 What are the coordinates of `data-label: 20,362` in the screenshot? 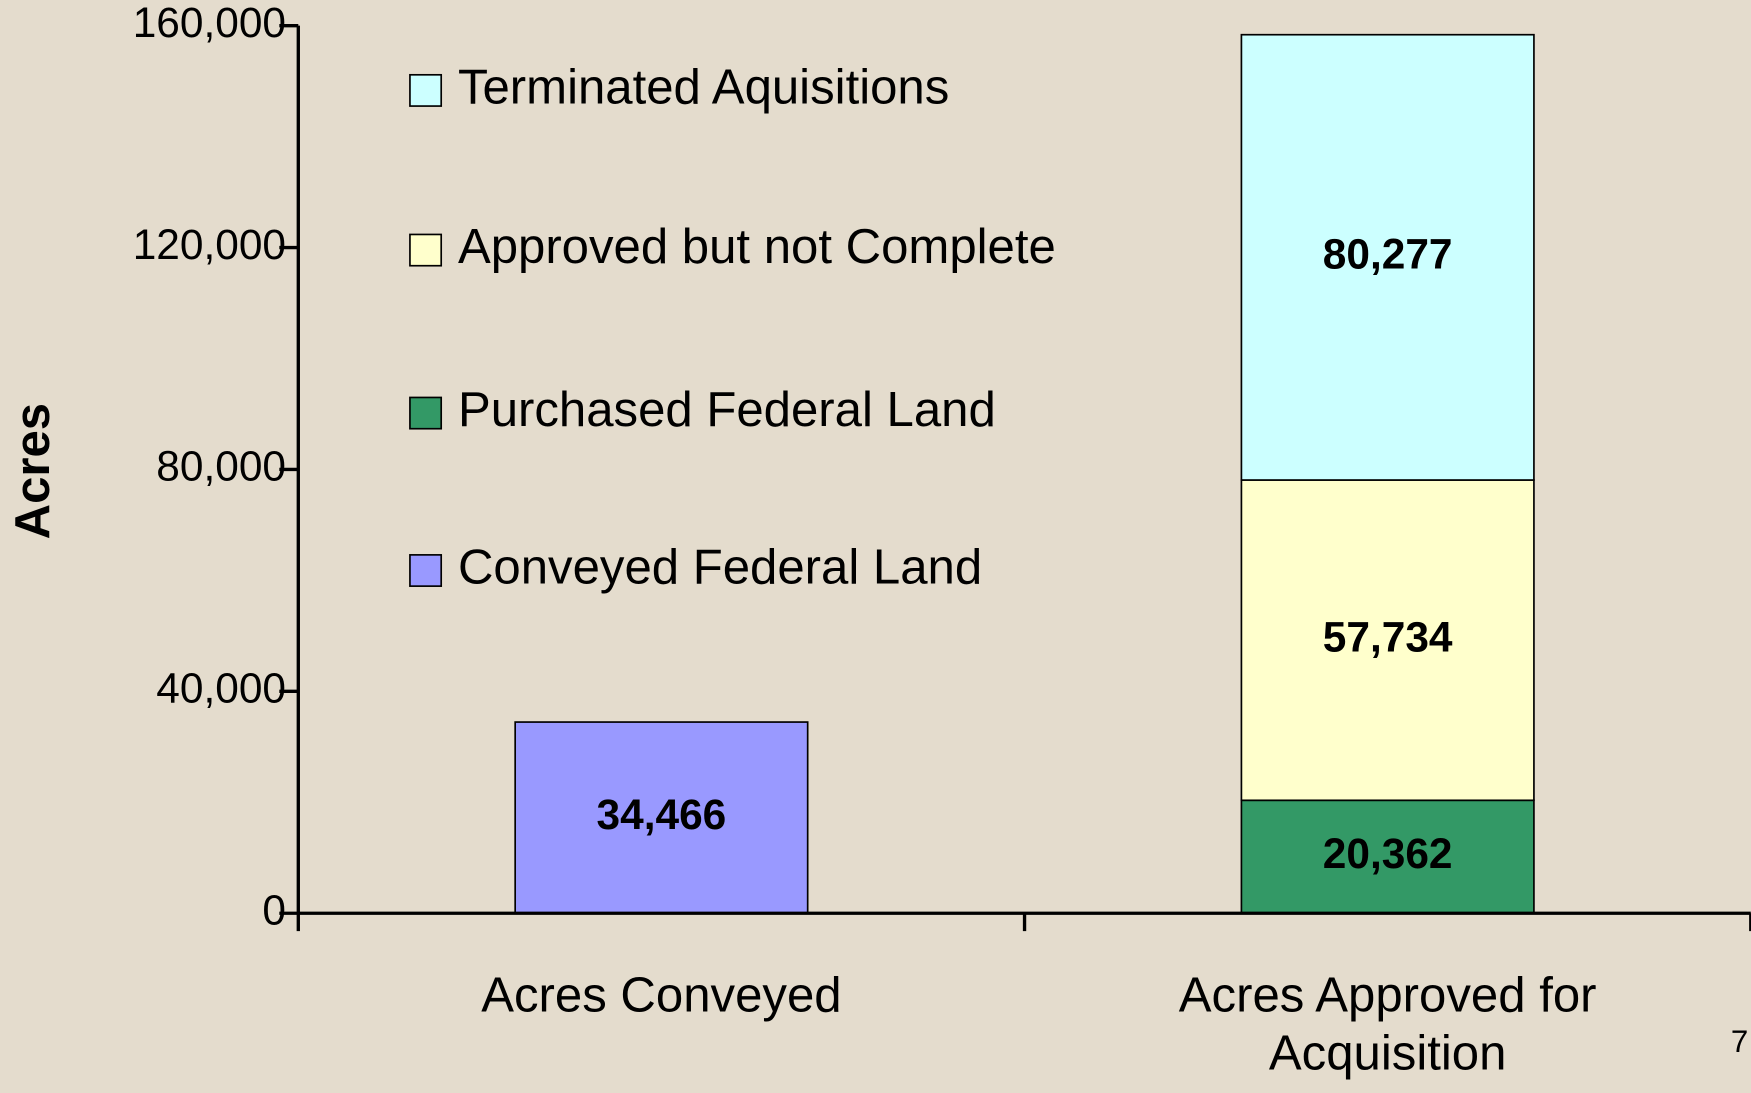 It's located at (1388, 853).